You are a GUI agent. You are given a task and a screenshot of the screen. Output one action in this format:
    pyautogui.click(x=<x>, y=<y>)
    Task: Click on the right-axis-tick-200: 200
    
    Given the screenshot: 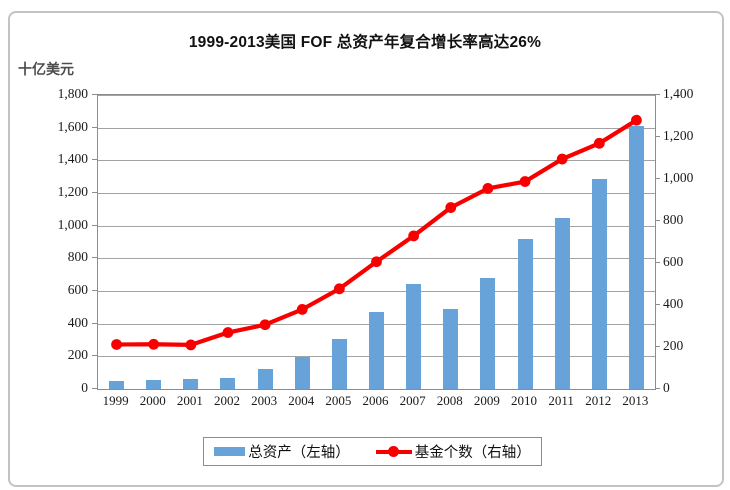 What is the action you would take?
    pyautogui.click(x=673, y=345)
    